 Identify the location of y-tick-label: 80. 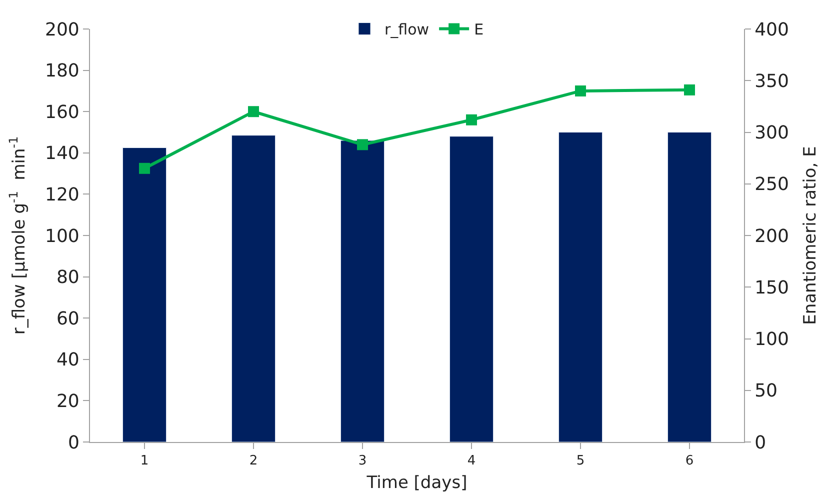
(68, 277).